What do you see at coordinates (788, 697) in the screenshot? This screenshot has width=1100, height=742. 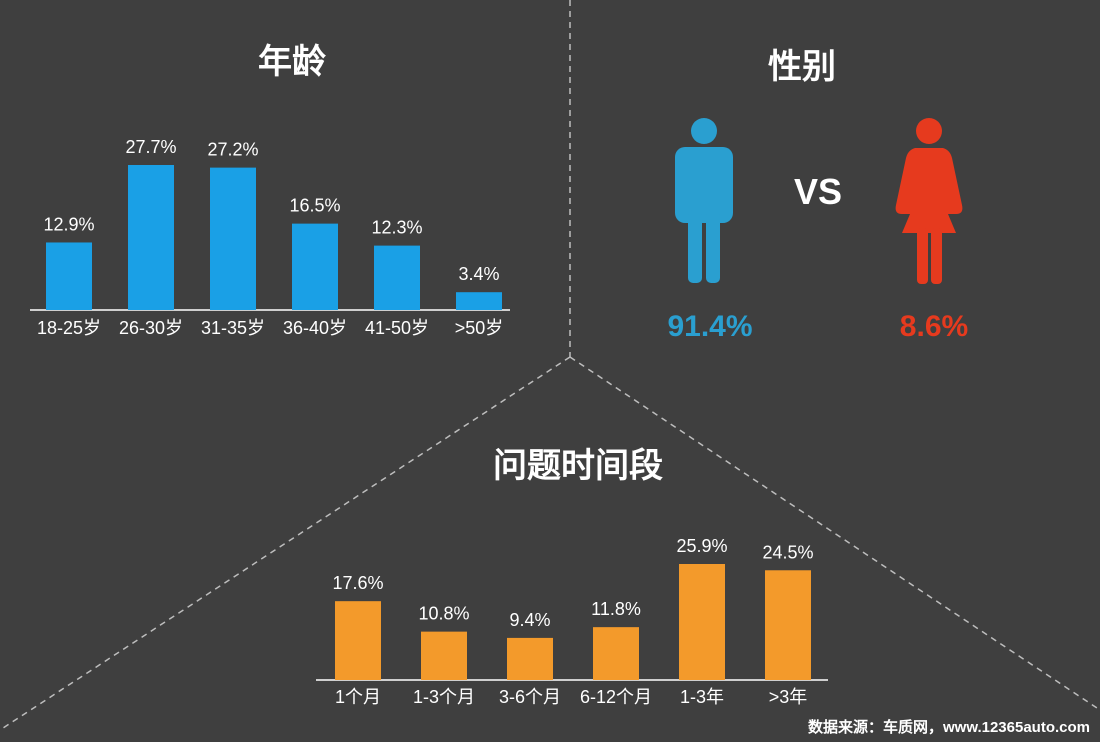 I see `period-category-label: >3年` at bounding box center [788, 697].